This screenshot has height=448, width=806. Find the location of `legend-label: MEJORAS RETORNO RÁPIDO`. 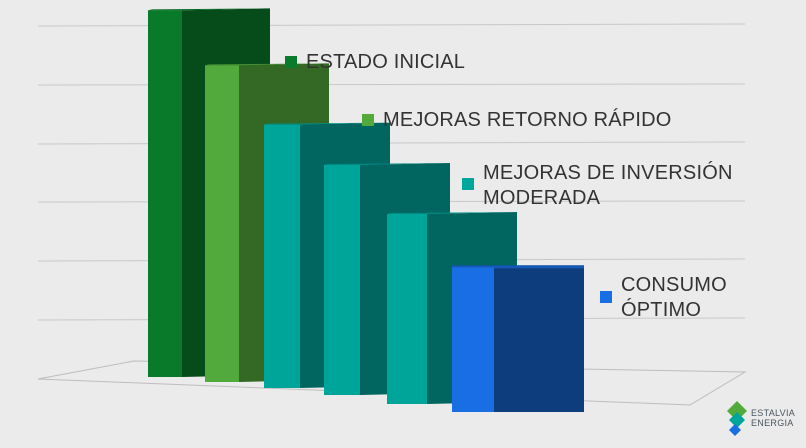

legend-label: MEJORAS RETORNO RÁPIDO is located at coordinates (527, 120).